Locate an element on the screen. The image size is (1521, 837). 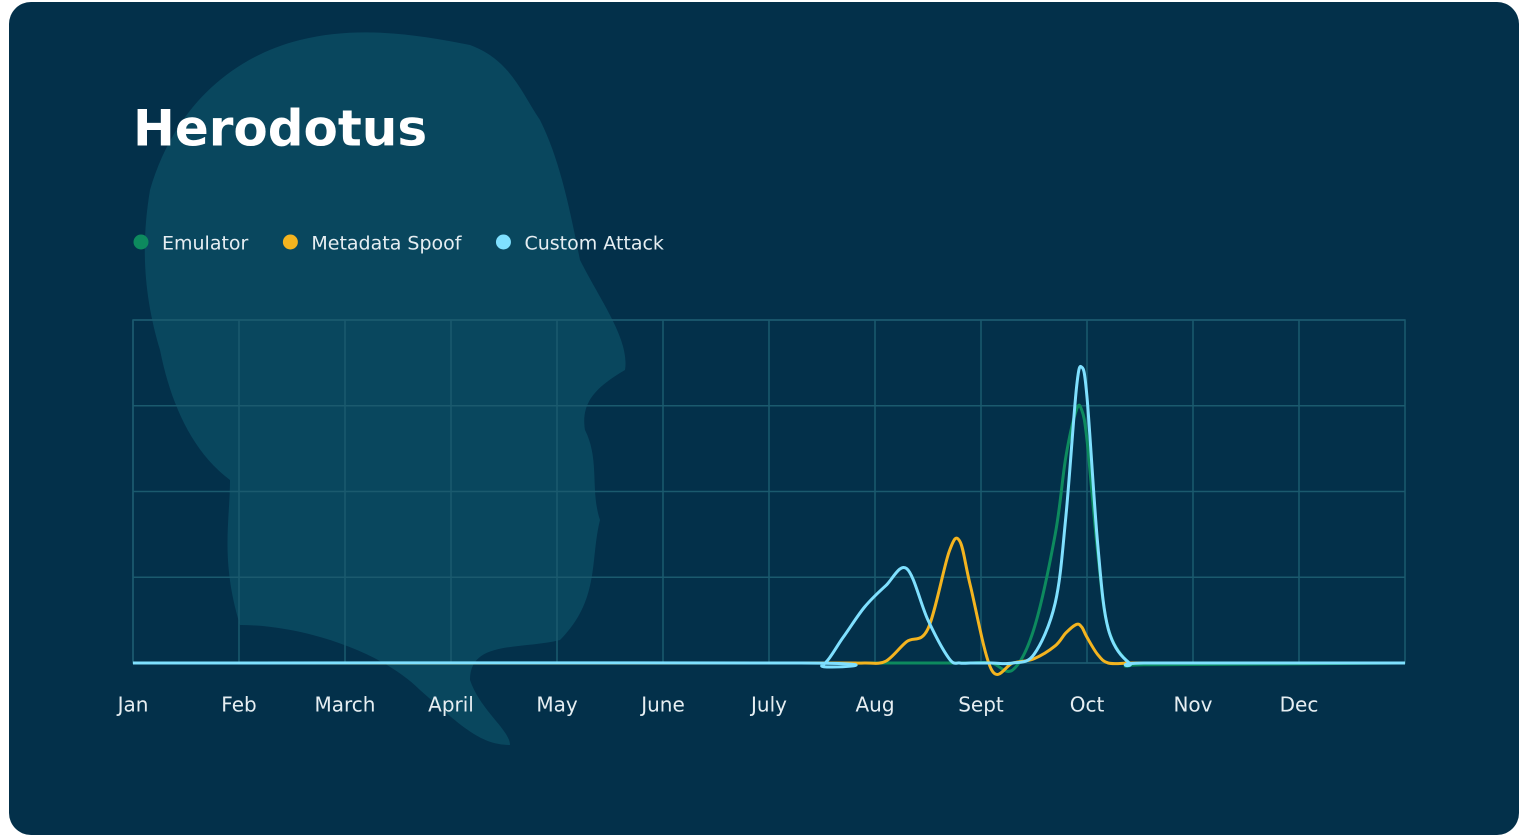
x-tick-label: Sept is located at coordinates (981, 705).